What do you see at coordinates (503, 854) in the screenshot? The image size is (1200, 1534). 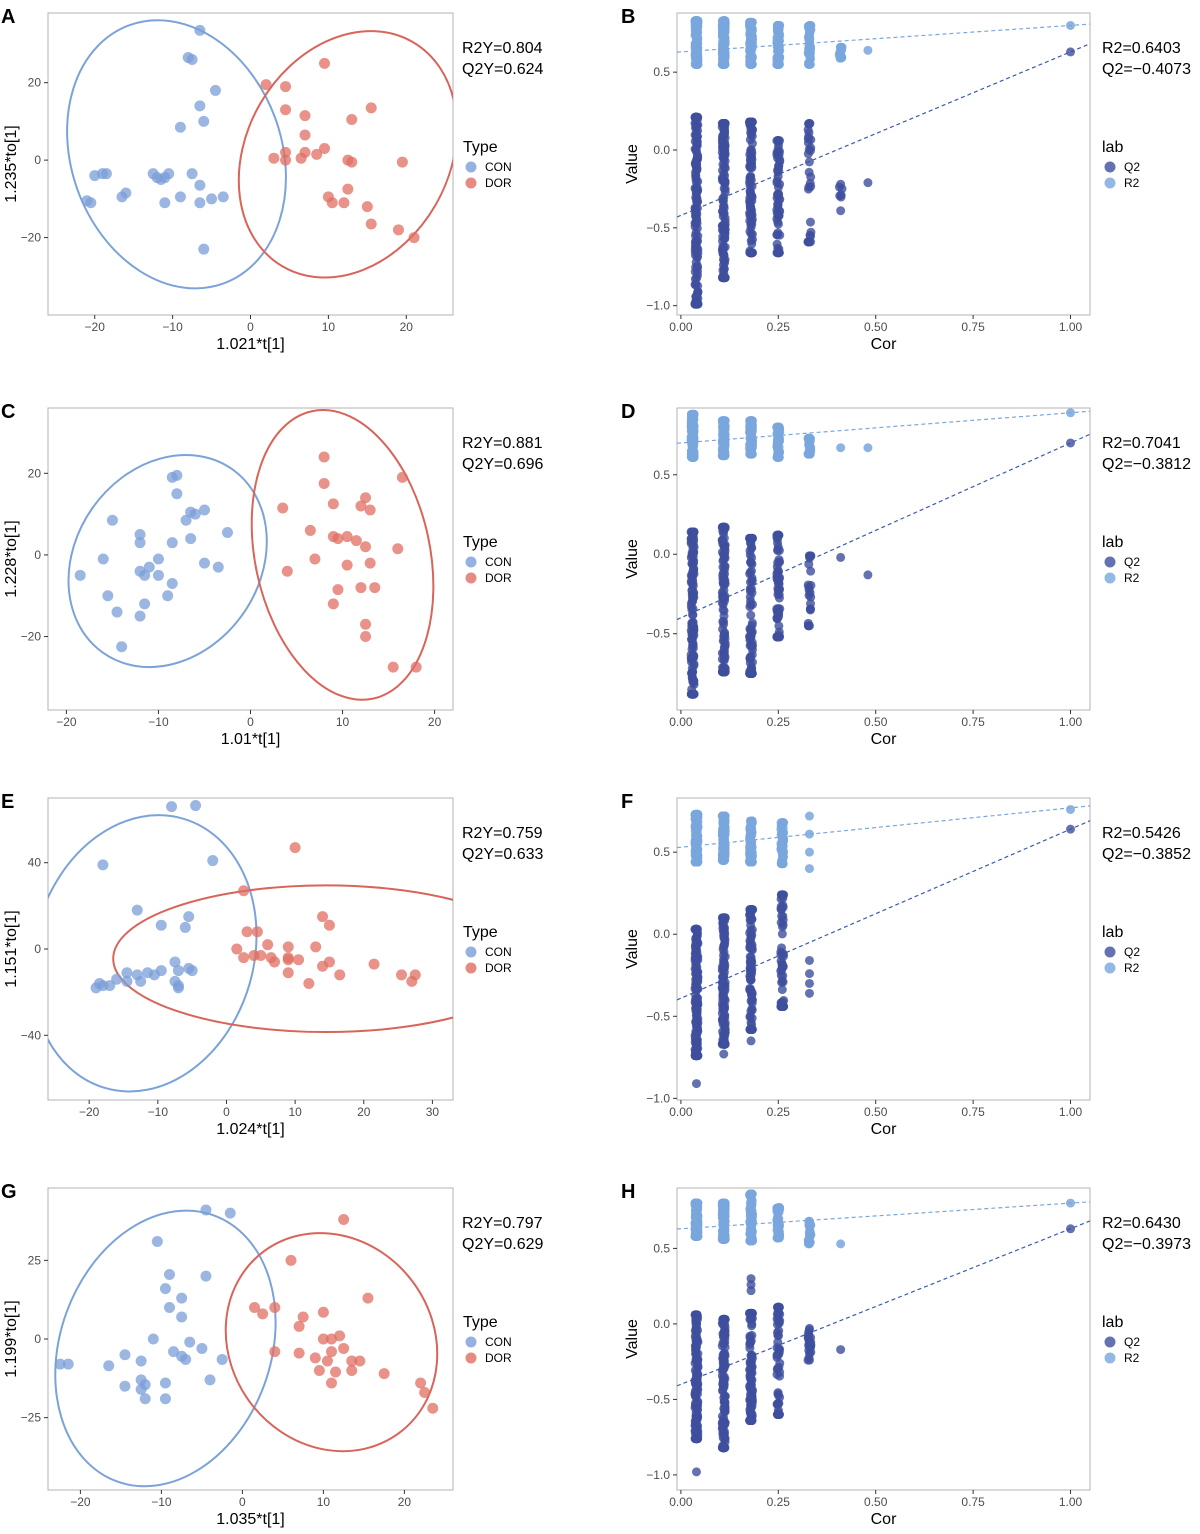 I see `stat-text: Q2Y=0.633` at bounding box center [503, 854].